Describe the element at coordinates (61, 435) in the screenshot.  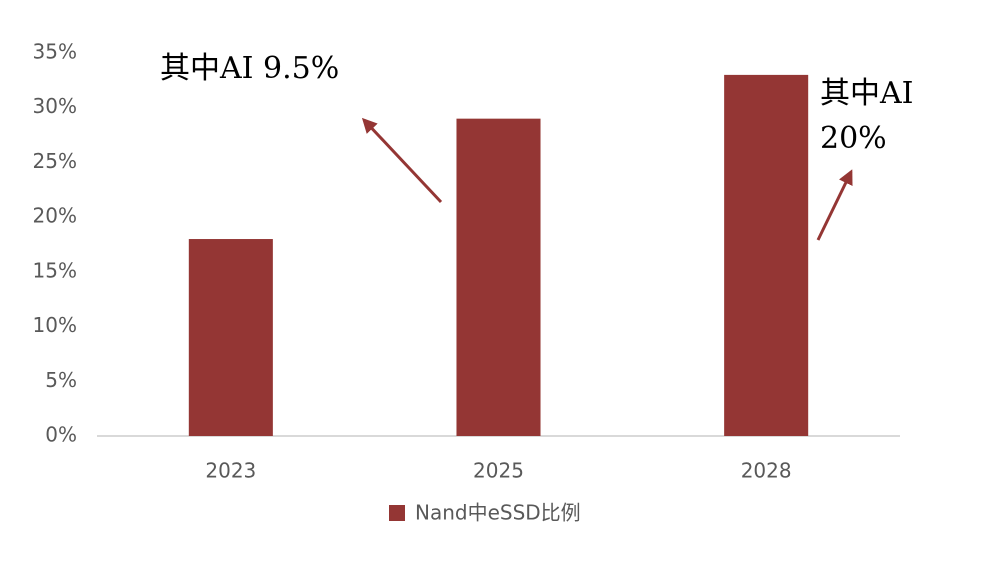
I see `y-tick-label: 0%` at that location.